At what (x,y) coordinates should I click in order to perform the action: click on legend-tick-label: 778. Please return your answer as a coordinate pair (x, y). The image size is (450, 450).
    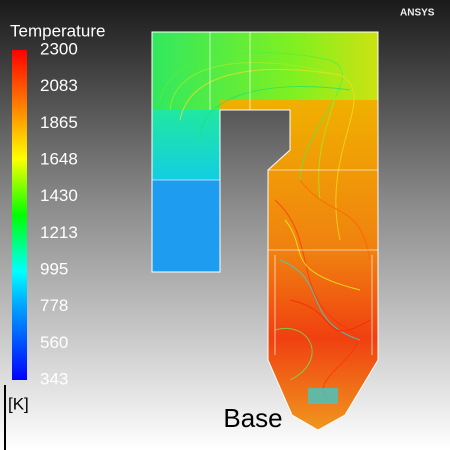
    Looking at the image, I should click on (54, 305).